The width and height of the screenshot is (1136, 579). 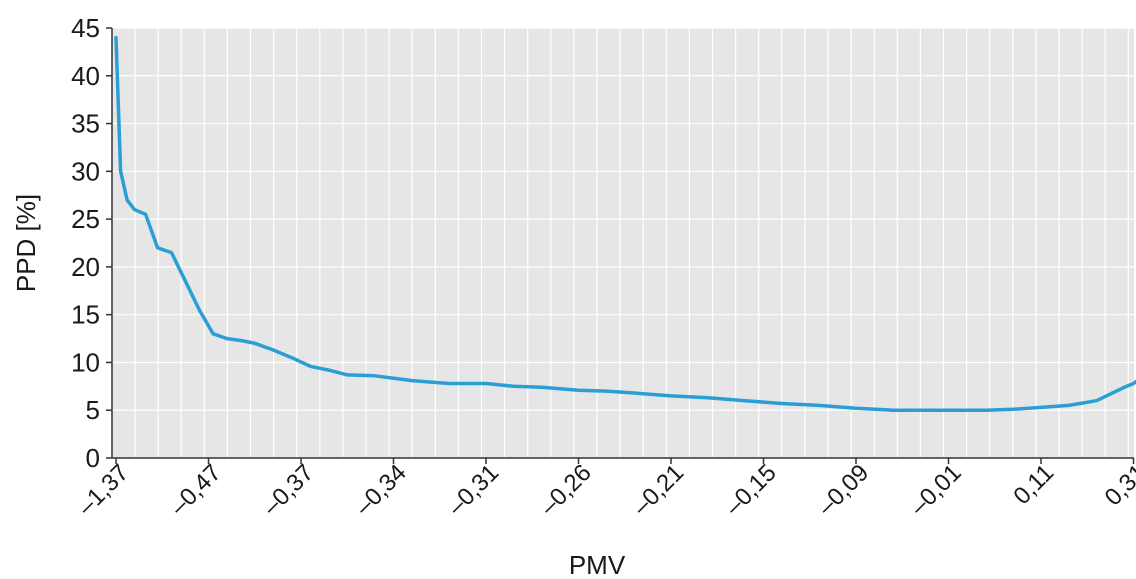 I want to click on x-axis-title: PMV, so click(x=597, y=564).